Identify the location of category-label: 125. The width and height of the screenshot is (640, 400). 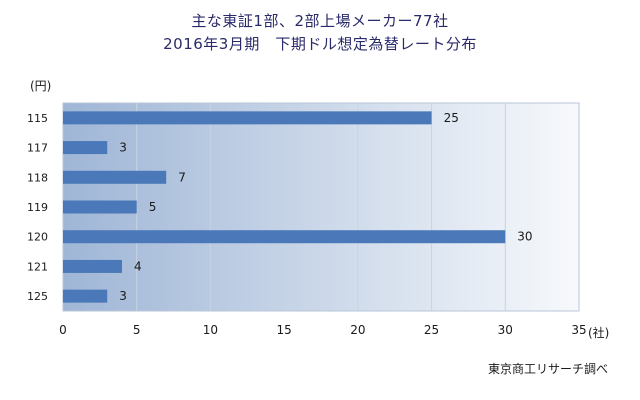
(37, 296).